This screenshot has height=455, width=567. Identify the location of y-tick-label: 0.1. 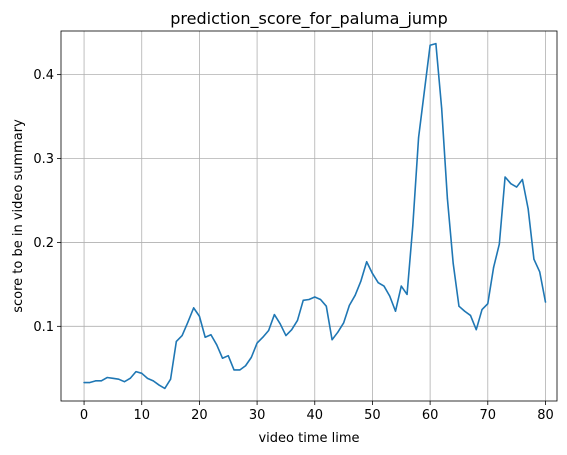
(43, 327).